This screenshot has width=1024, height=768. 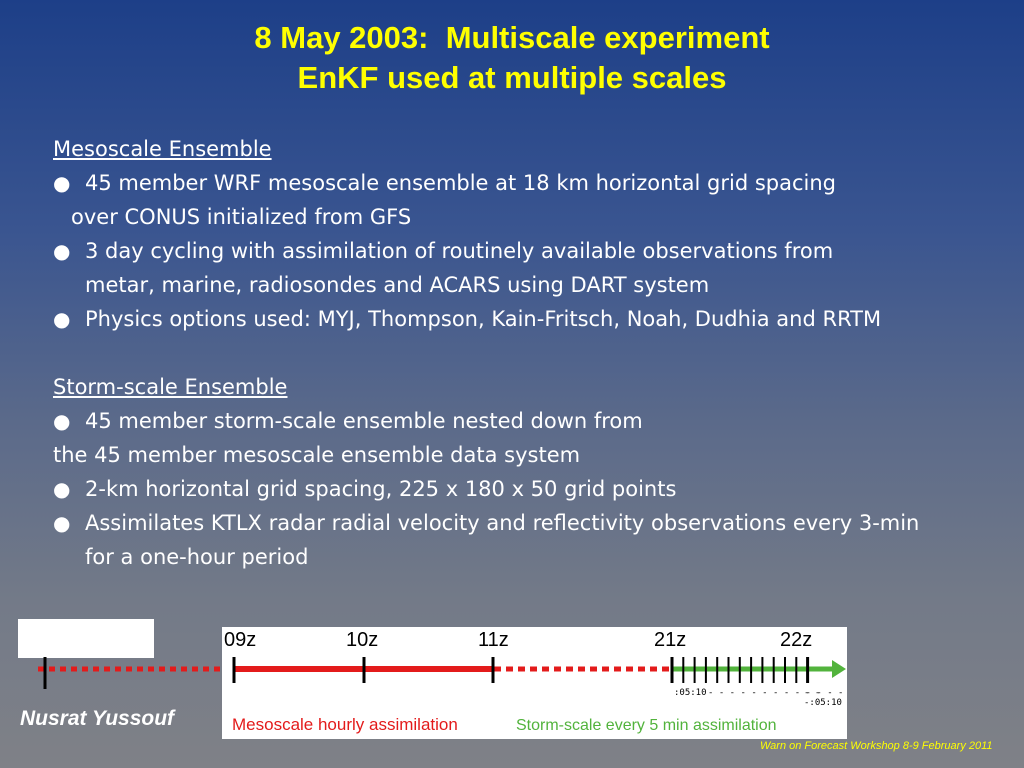 I want to click on bullet-continuation: over CONUS initialized from GFS, so click(x=241, y=217).